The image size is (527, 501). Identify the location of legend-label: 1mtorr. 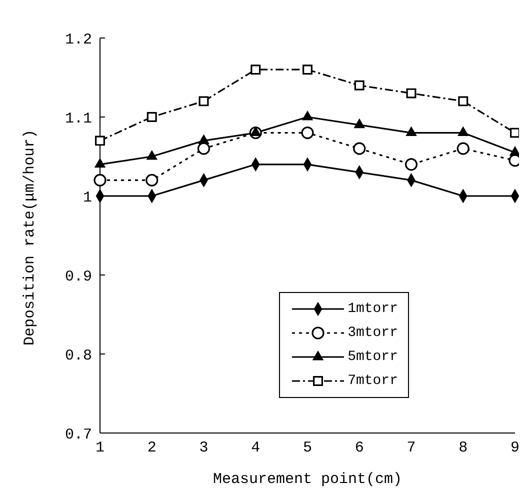
(373, 309).